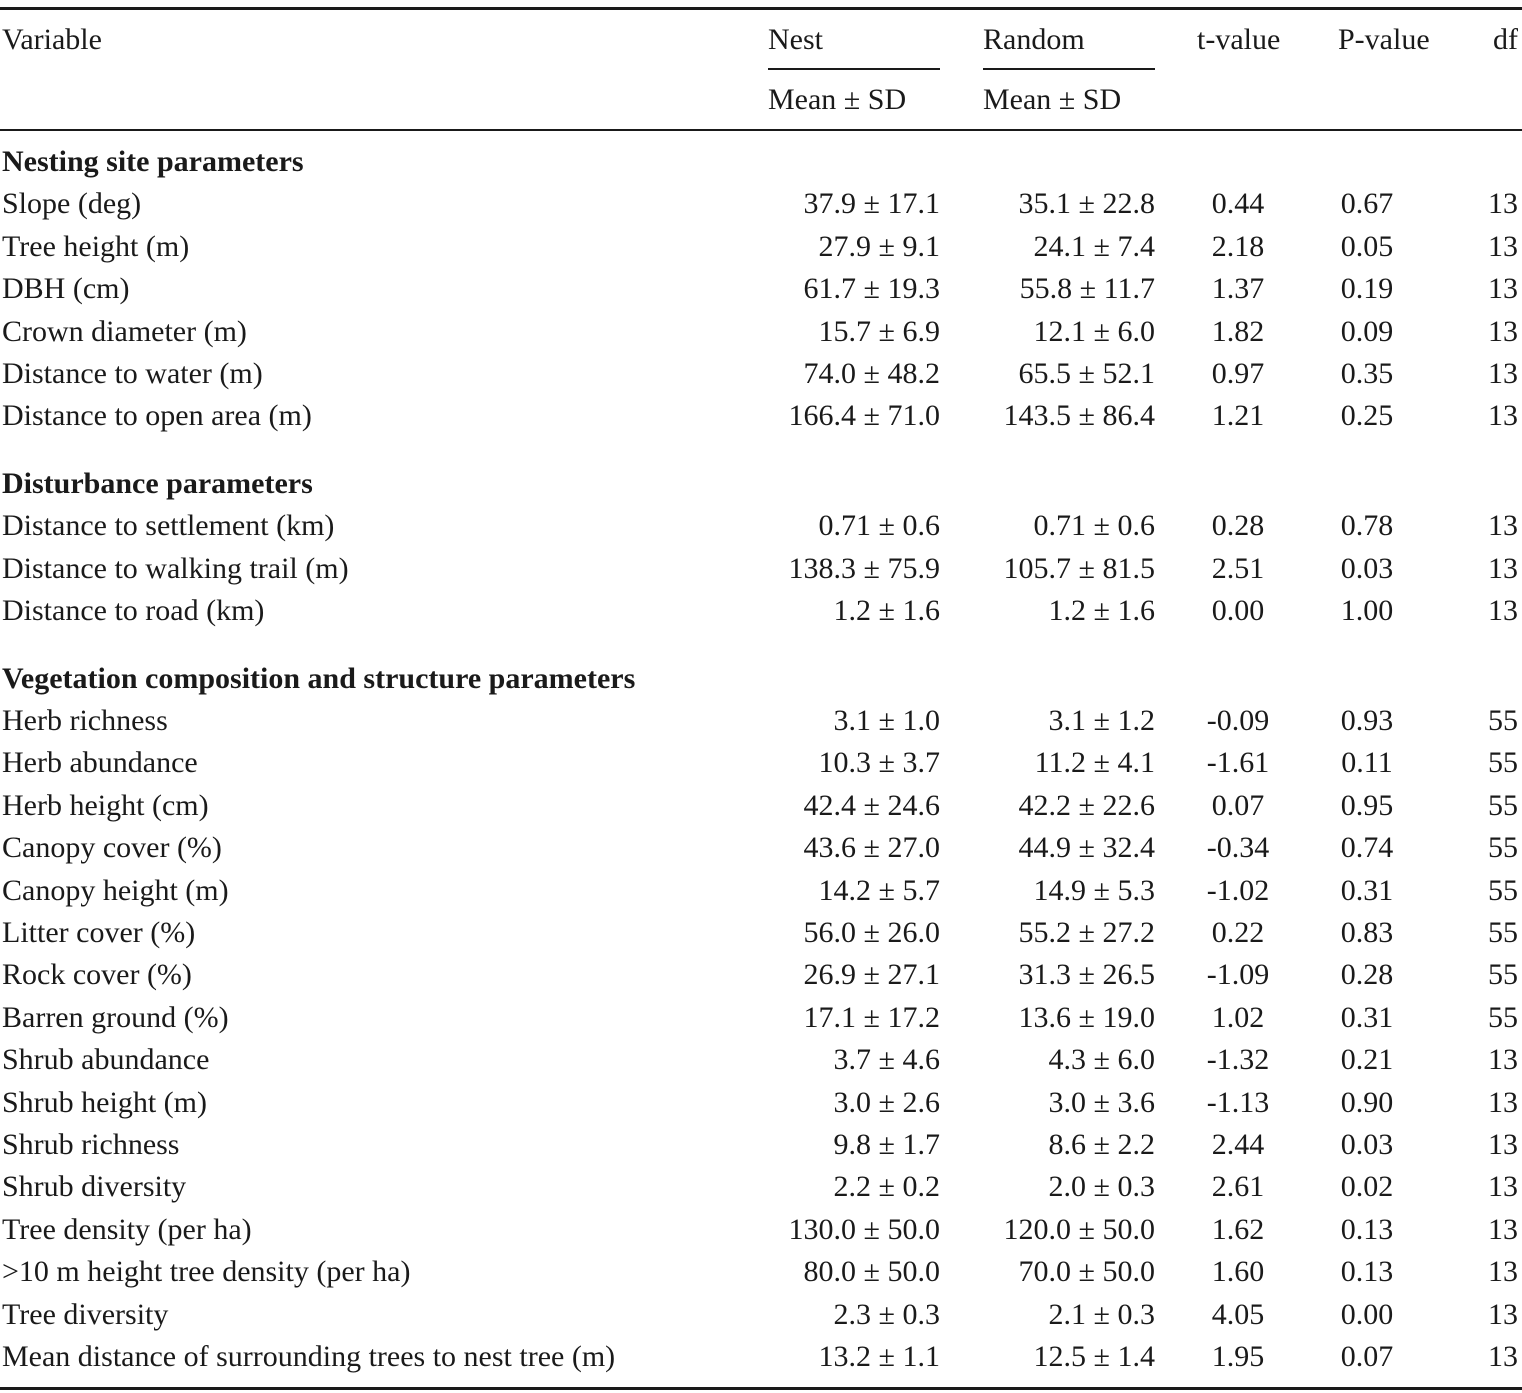  What do you see at coordinates (871, 1272) in the screenshot?
I see `nest-cell: 80.0 ± 50.0` at bounding box center [871, 1272].